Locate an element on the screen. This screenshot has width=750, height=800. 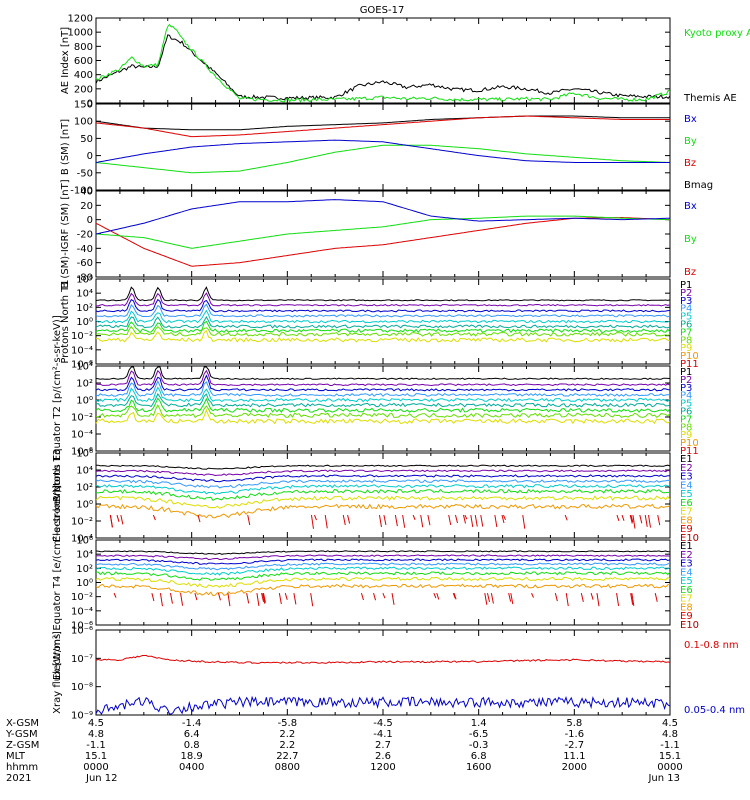
y-axis-label: Electrons Equator T4 [e/(cm²-s-sr-keV)] is located at coordinates (57, 582).